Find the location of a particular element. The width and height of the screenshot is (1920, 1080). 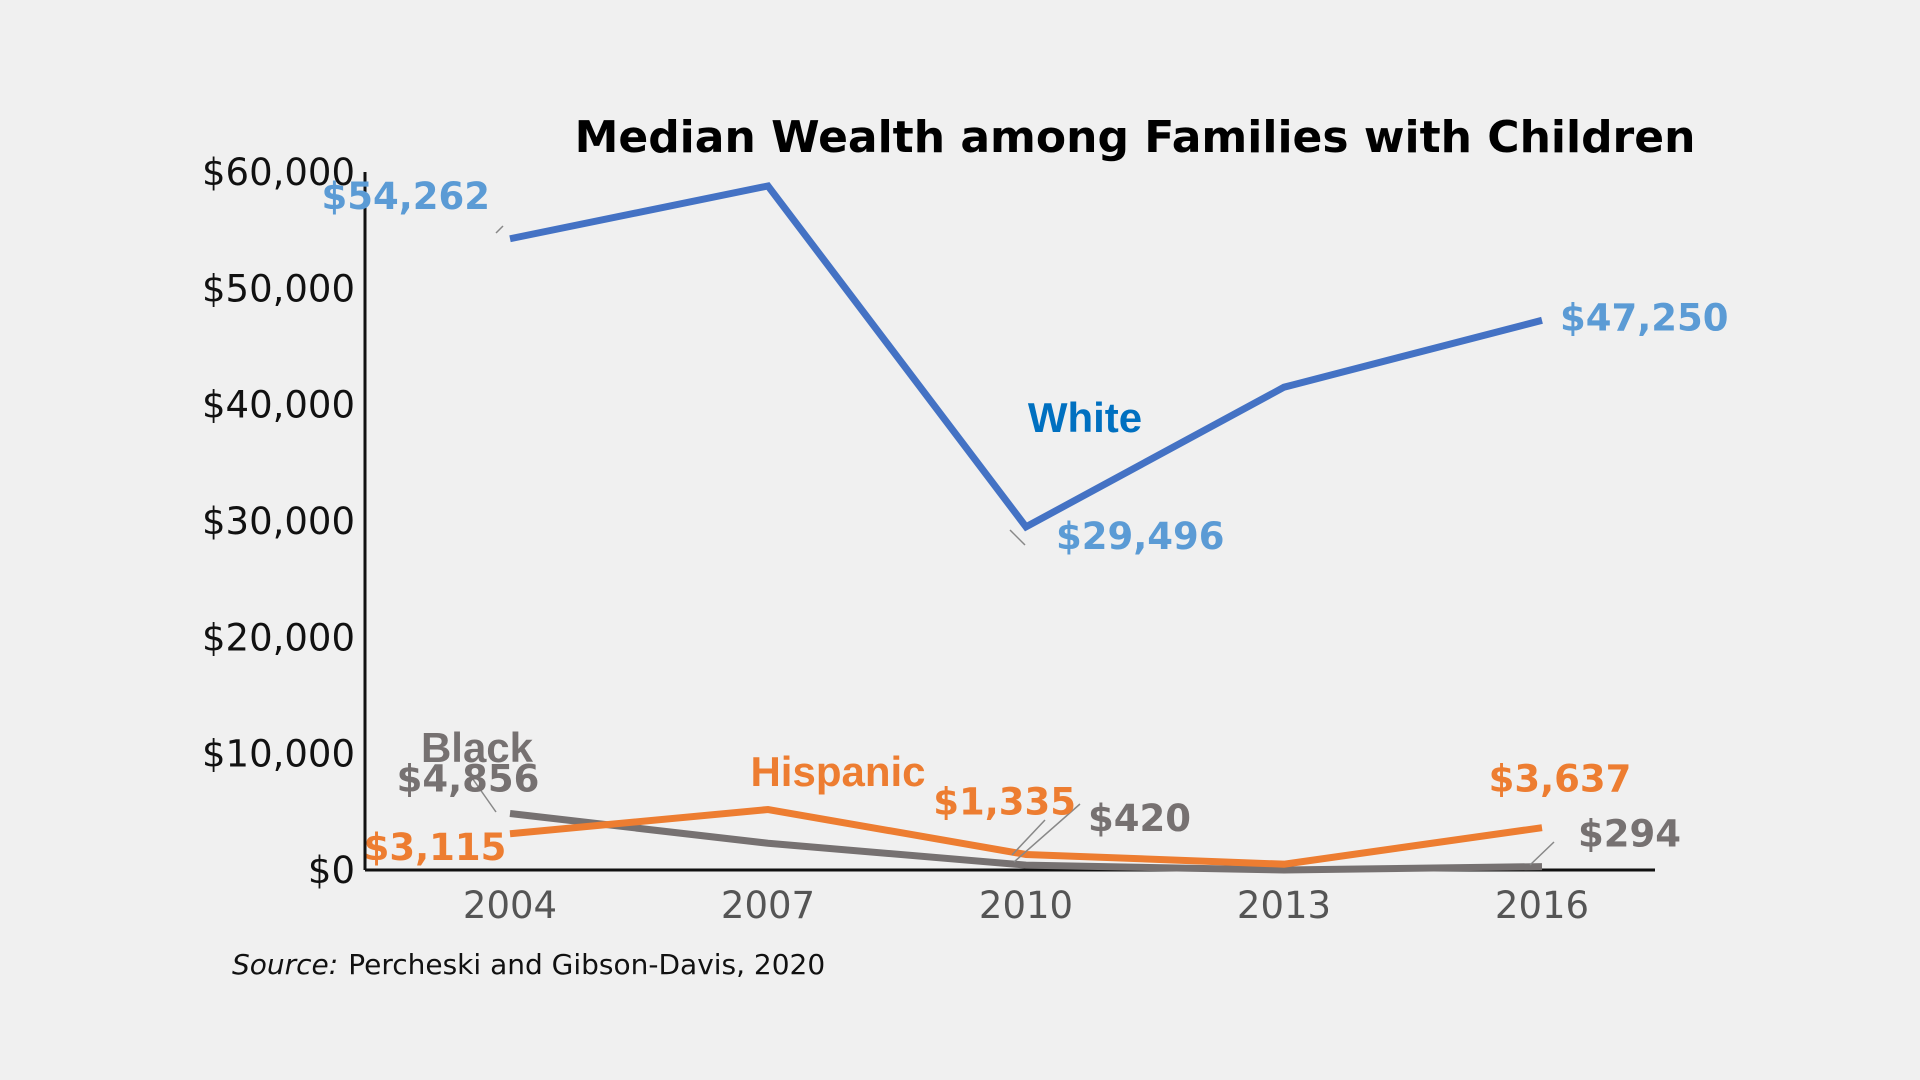

data-label-black: $420 is located at coordinates (1139, 818).